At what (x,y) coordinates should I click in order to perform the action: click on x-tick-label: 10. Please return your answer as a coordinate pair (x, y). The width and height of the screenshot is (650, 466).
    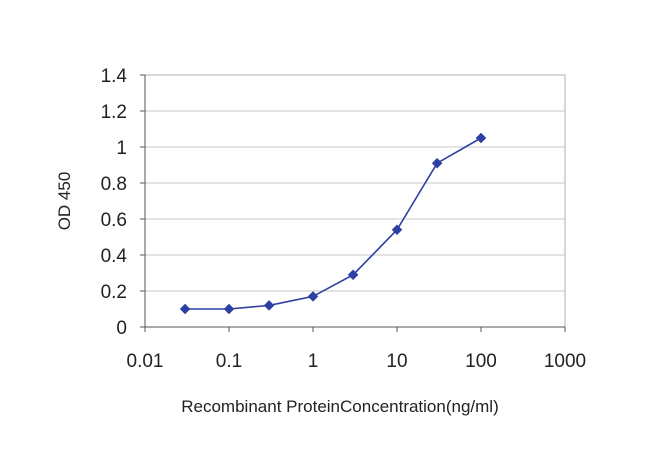
    Looking at the image, I should click on (396, 361).